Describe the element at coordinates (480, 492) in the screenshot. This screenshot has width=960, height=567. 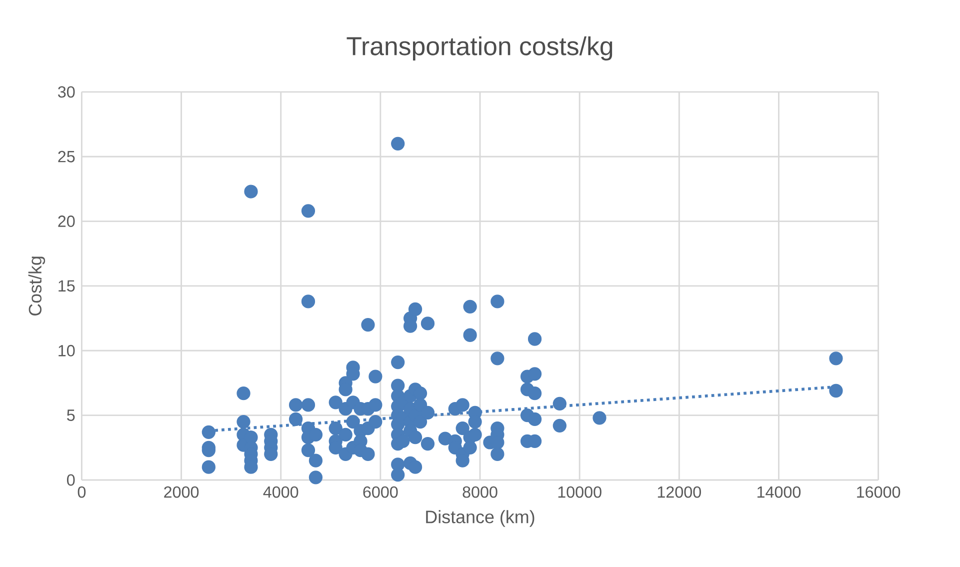
I see `x-tick-label: 8000` at that location.